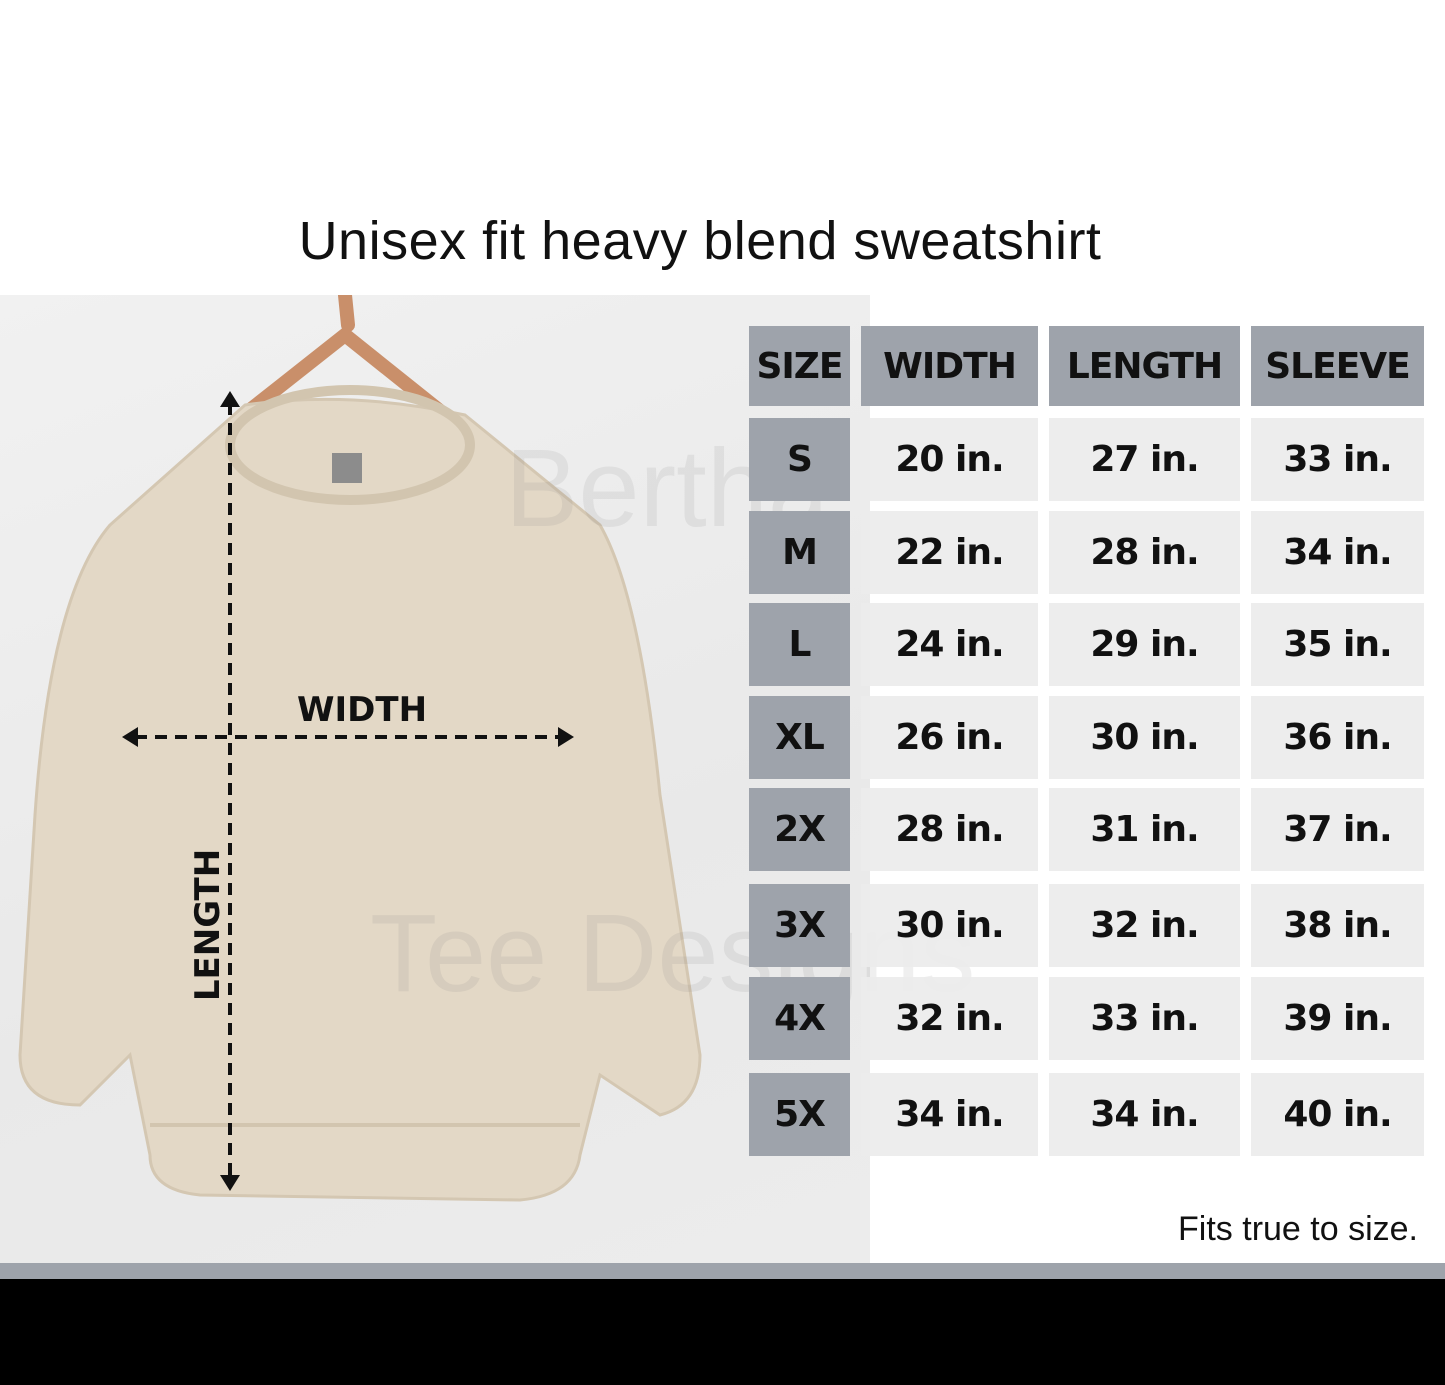  I want to click on sleeve-cell: 36 in., so click(1337, 737).